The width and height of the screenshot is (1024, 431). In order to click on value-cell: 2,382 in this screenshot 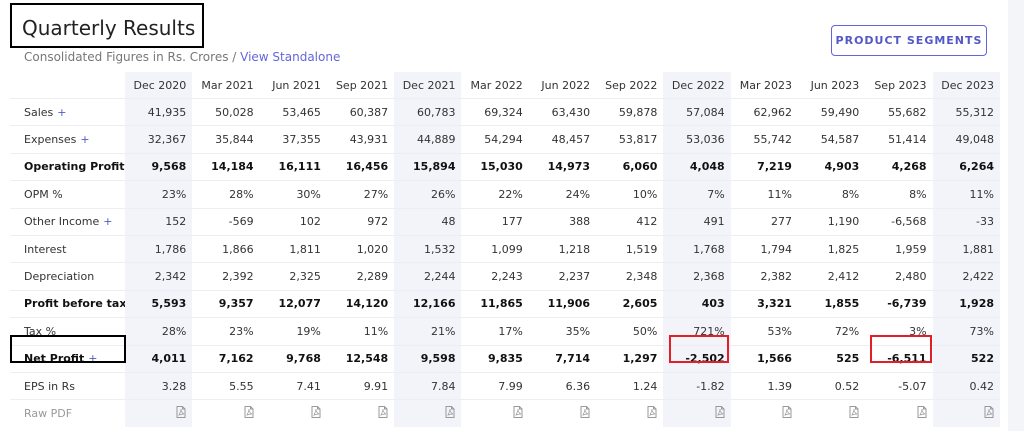, I will do `click(764, 276)`.